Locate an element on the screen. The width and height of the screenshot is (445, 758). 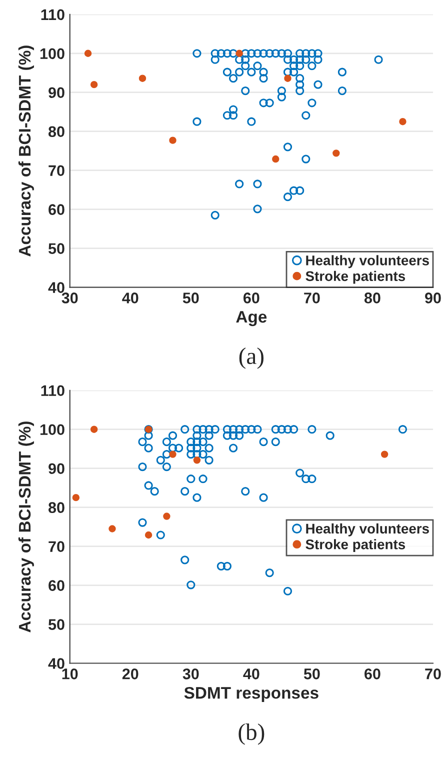
x-tick-label: 90 is located at coordinates (433, 298).